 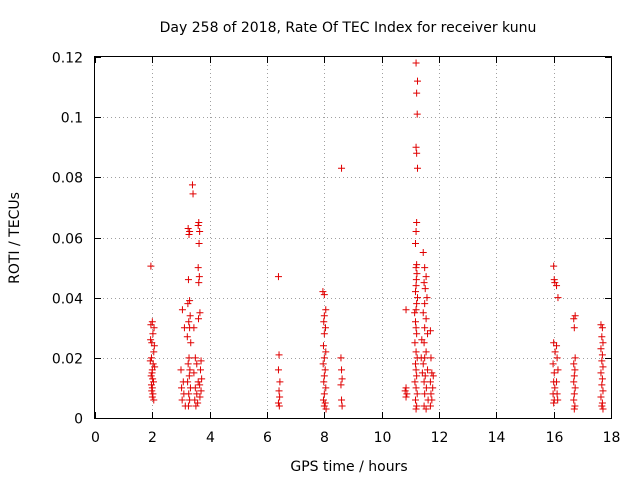 I want to click on x-tick-labels: 0 2 4 6 8 10 12 14 16 18, so click(x=355, y=438).